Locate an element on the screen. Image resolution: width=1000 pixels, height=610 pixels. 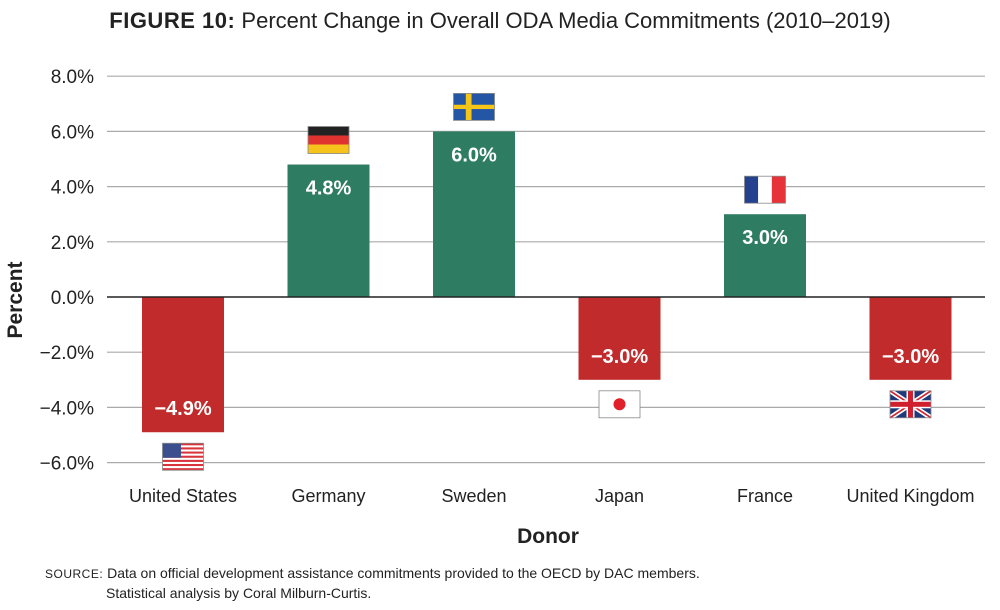
france-flag-icon is located at coordinates (765, 189).